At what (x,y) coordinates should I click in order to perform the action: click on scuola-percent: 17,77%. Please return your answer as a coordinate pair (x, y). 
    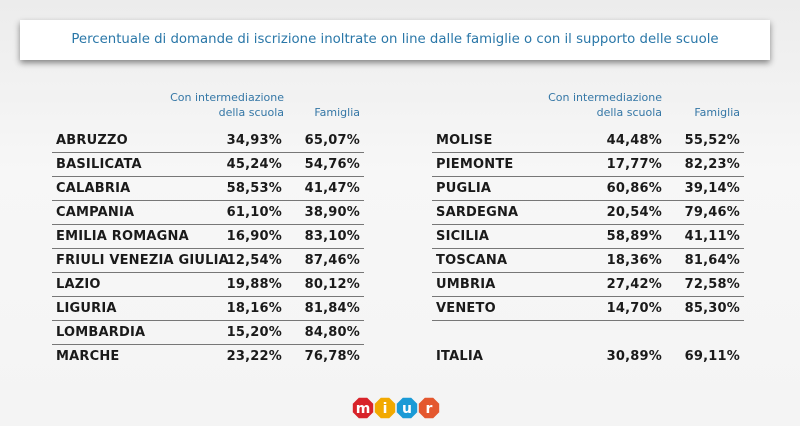
    Looking at the image, I should click on (634, 164).